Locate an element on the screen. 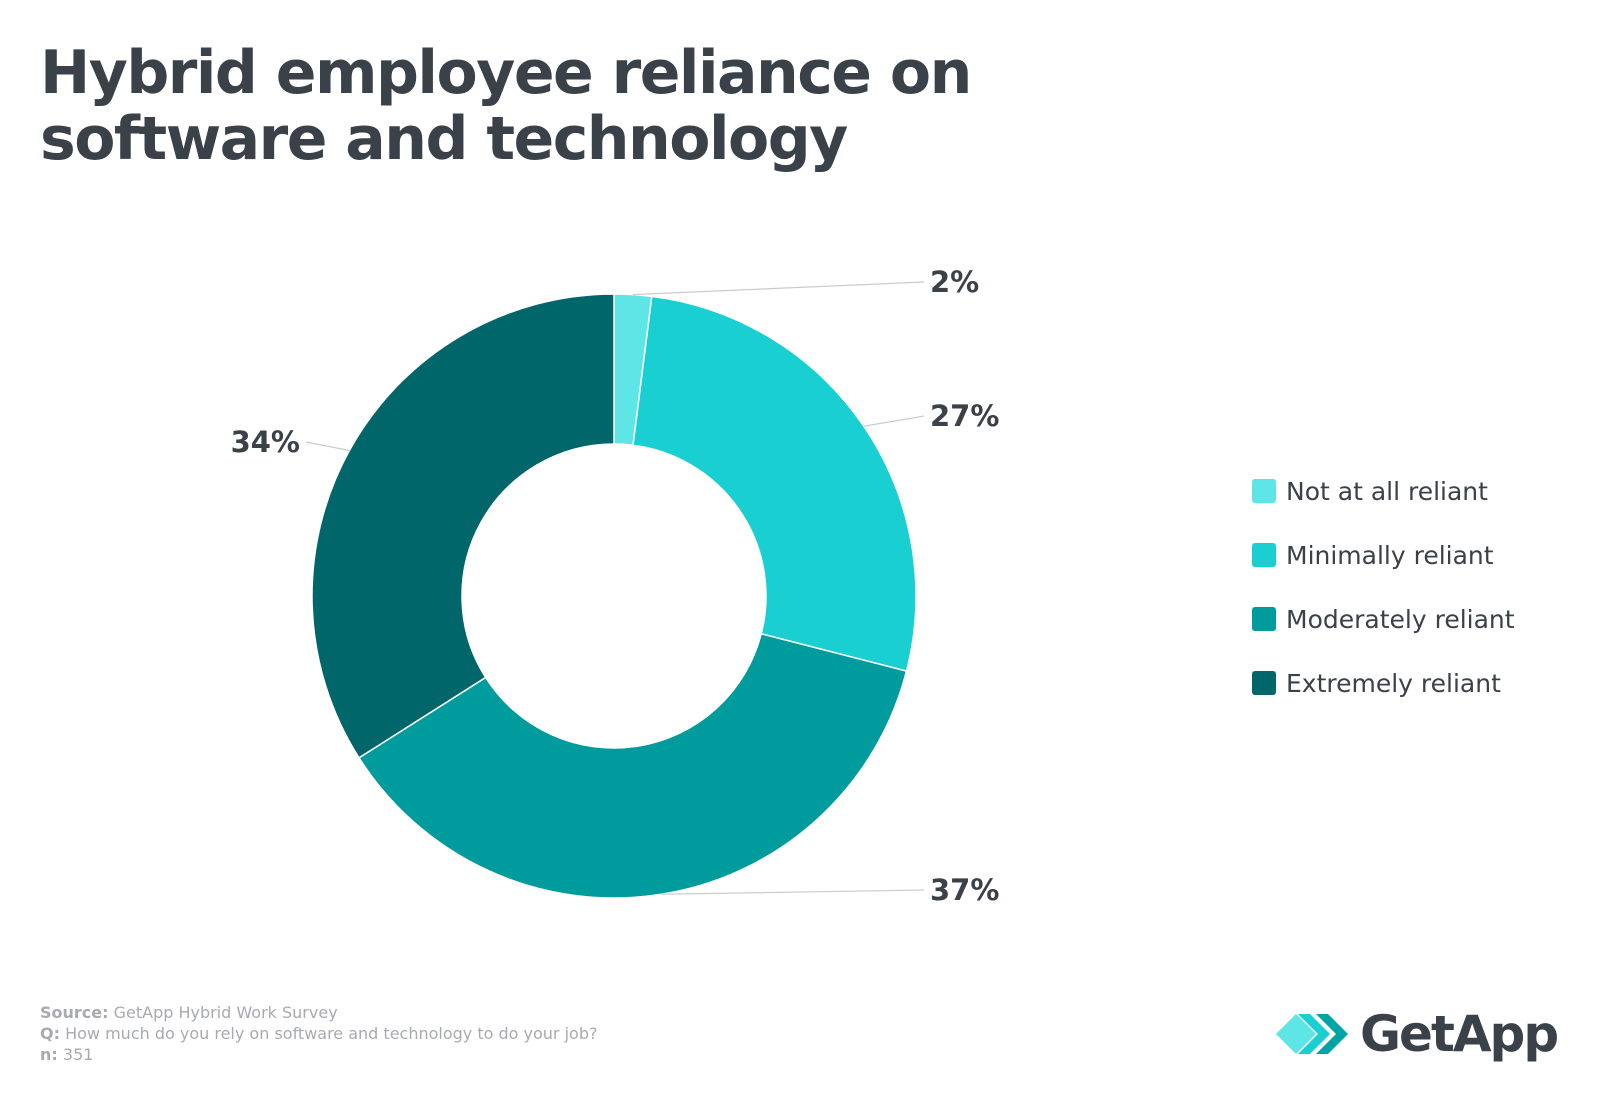 This screenshot has width=1600, height=1094. sample-size-line: n: 351 is located at coordinates (318, 1054).